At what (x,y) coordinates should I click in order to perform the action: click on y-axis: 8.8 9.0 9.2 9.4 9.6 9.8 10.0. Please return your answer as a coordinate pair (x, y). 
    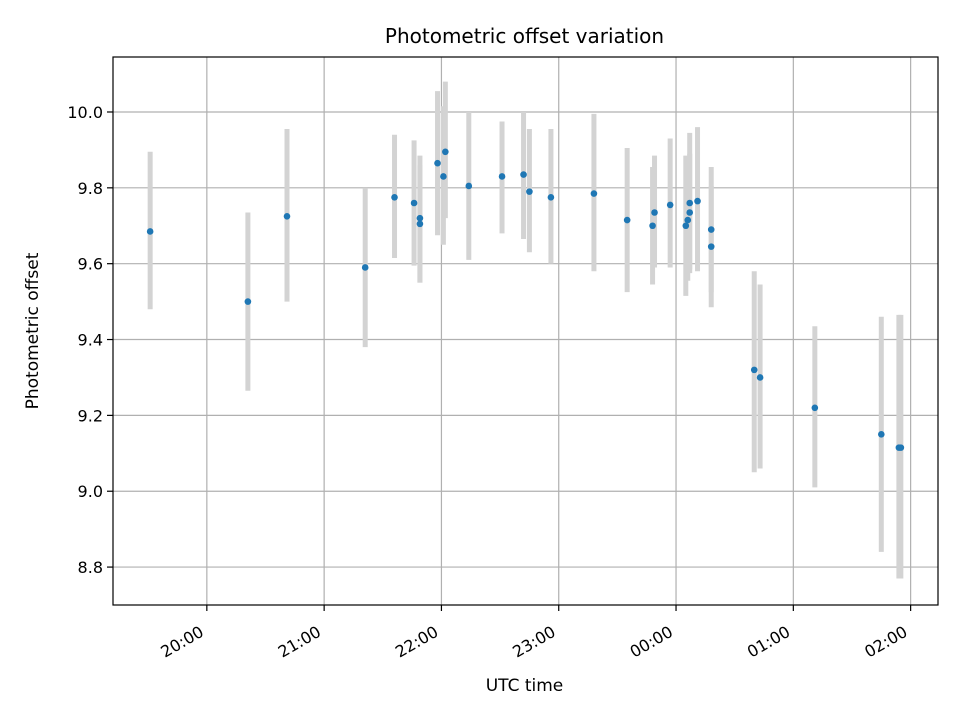
    Looking at the image, I should click on (90, 340).